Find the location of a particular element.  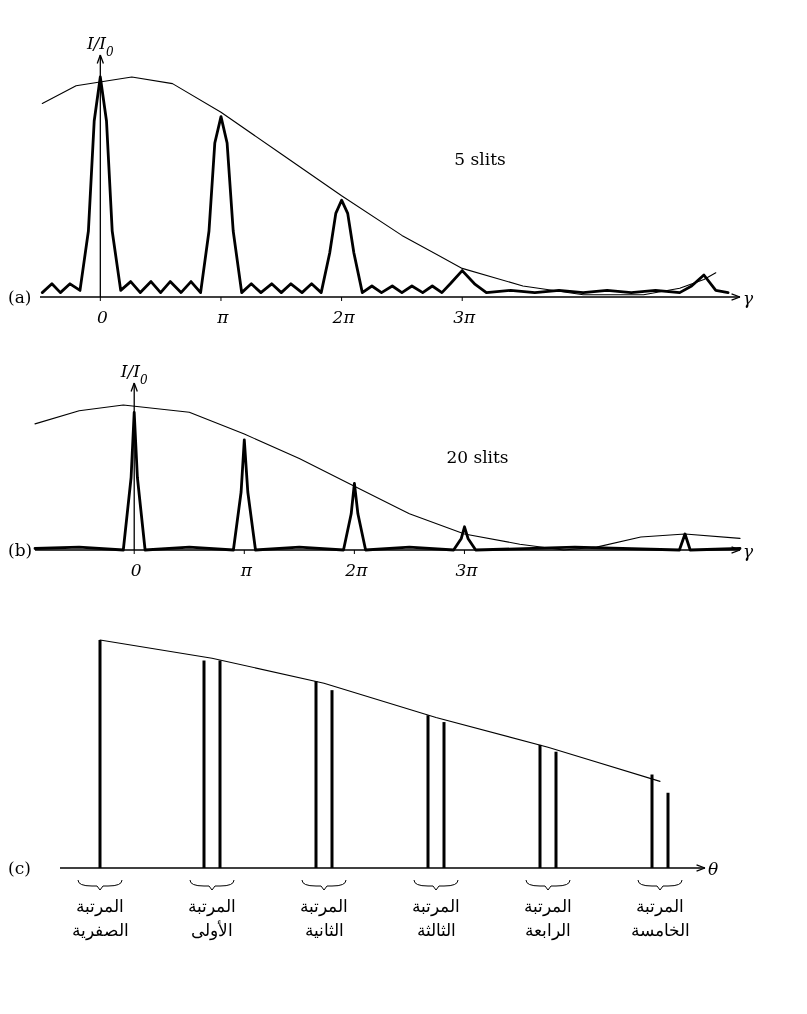

annotation: 20 slits is located at coordinates (477, 457).